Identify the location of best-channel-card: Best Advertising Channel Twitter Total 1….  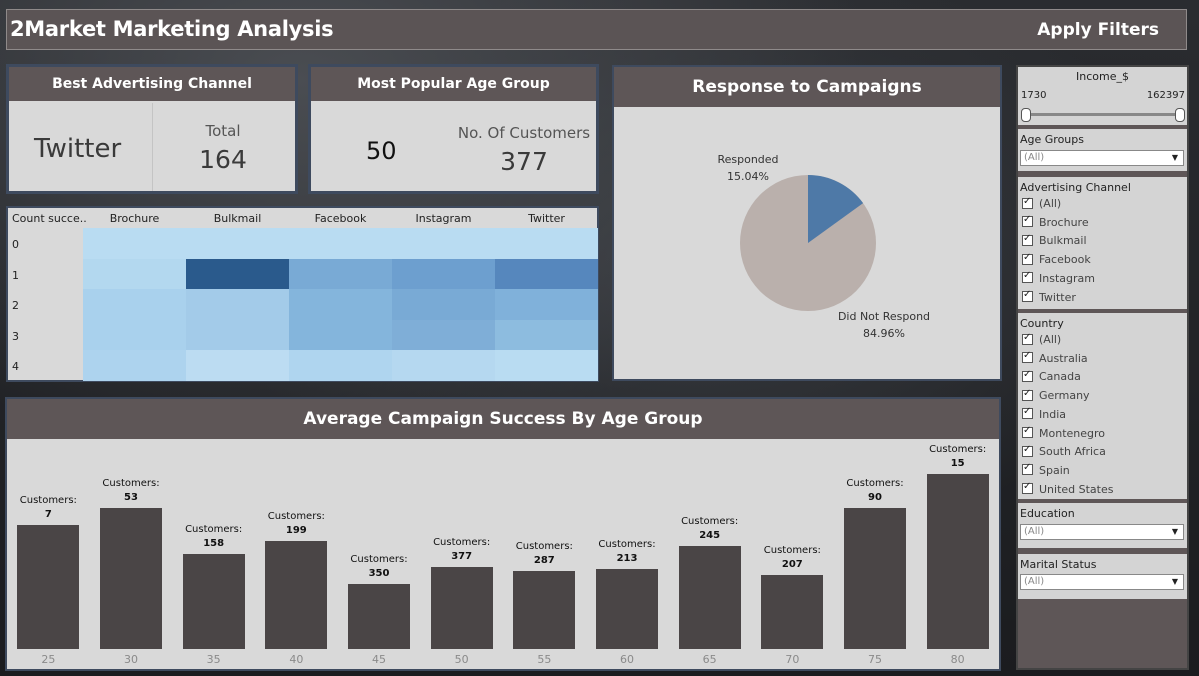
(152, 129).